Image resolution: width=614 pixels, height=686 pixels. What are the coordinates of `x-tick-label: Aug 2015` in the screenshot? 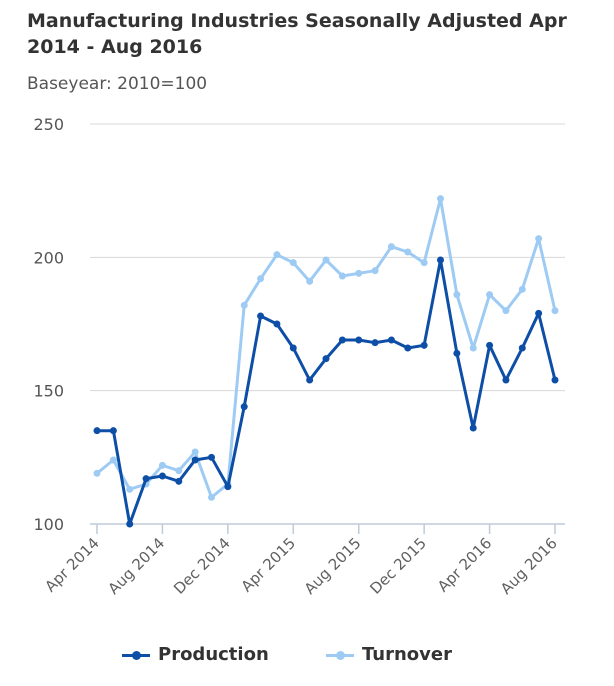 It's located at (333, 566).